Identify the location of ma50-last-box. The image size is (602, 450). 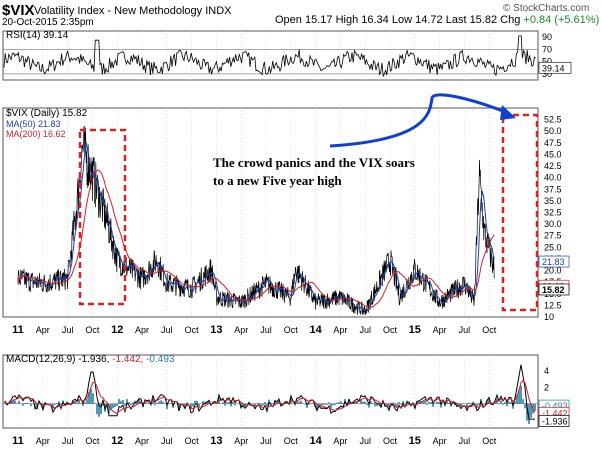
(554, 261).